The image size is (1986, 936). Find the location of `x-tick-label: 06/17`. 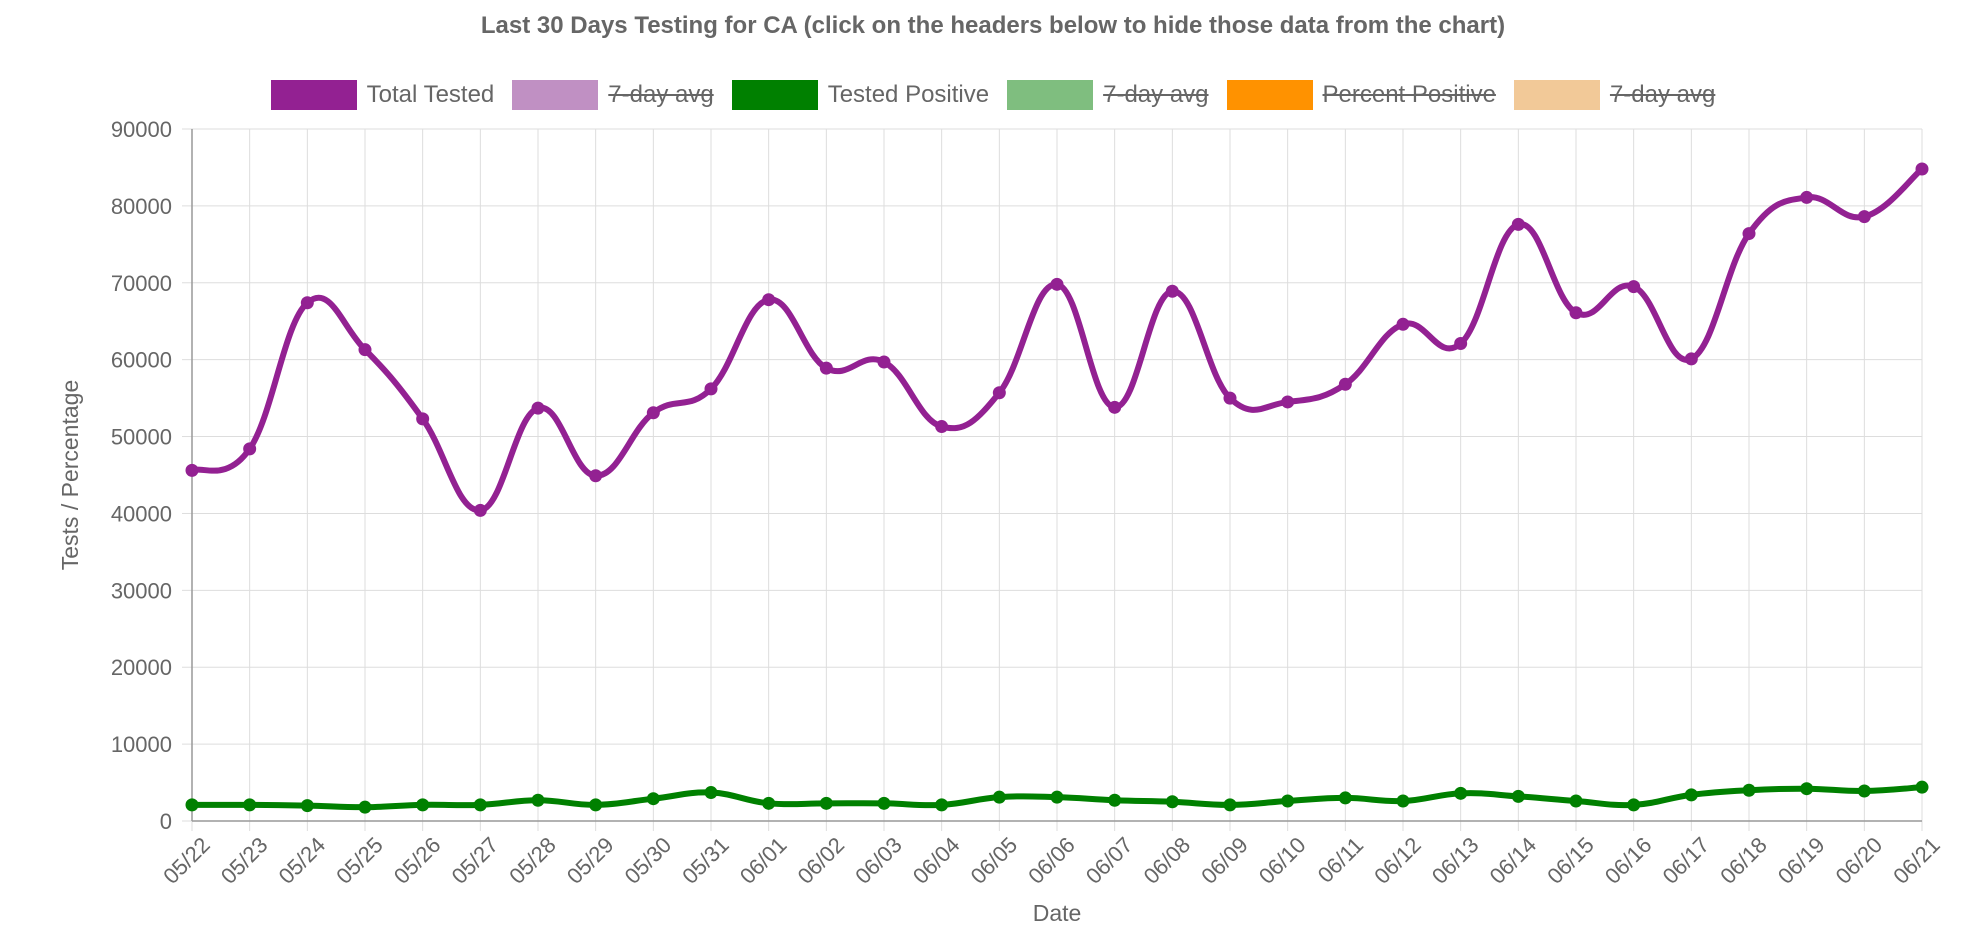

x-tick-label: 06/17 is located at coordinates (1686, 860).